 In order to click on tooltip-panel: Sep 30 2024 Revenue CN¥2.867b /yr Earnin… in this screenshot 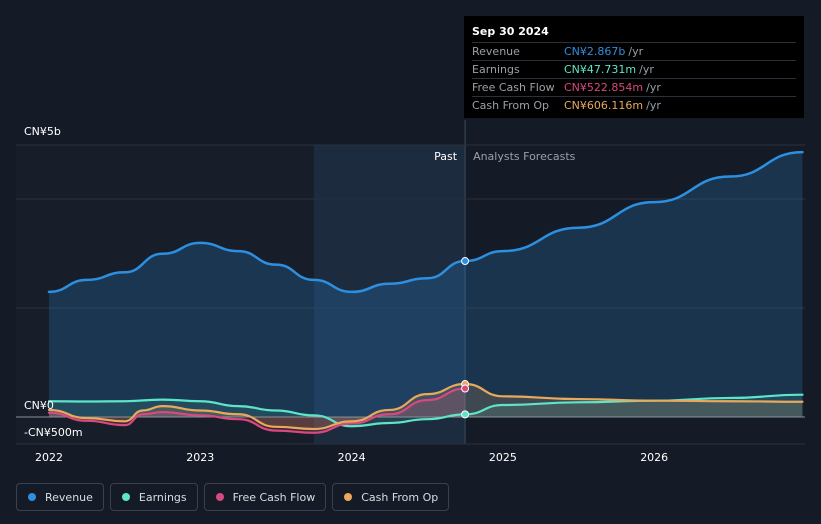, I will do `click(634, 67)`.